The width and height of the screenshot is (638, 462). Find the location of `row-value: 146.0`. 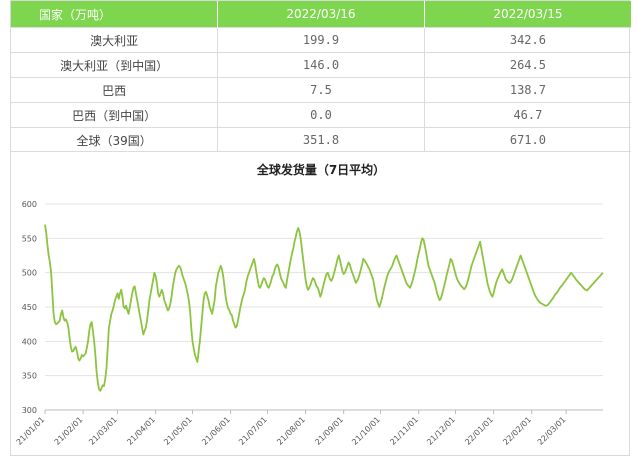

row-value: 146.0 is located at coordinates (321, 65).